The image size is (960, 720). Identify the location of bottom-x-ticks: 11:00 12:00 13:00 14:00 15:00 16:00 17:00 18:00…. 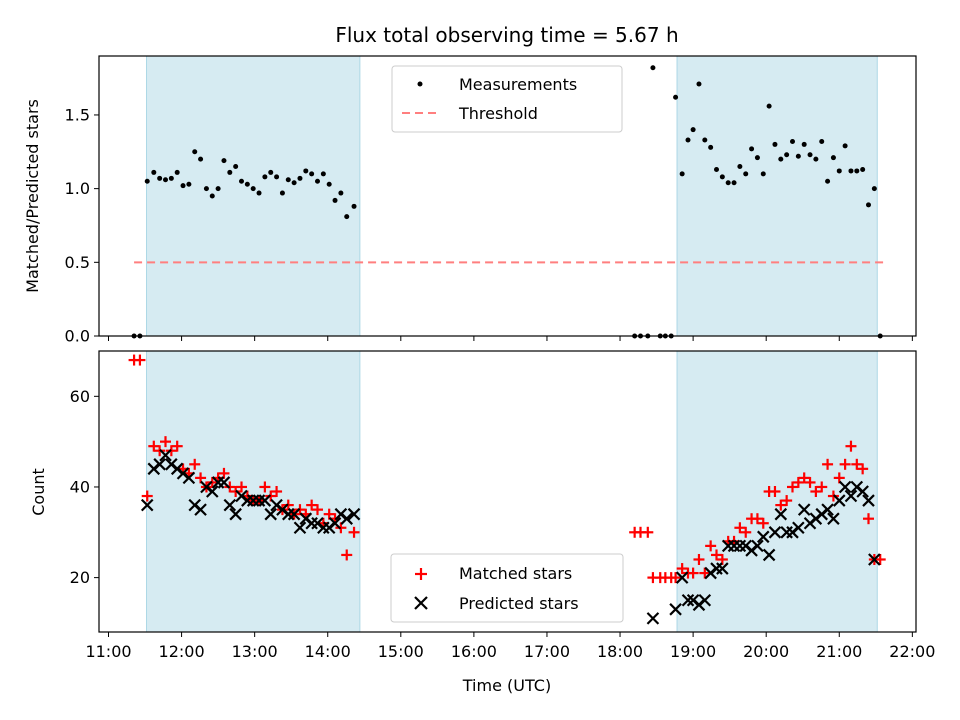
(510, 646).